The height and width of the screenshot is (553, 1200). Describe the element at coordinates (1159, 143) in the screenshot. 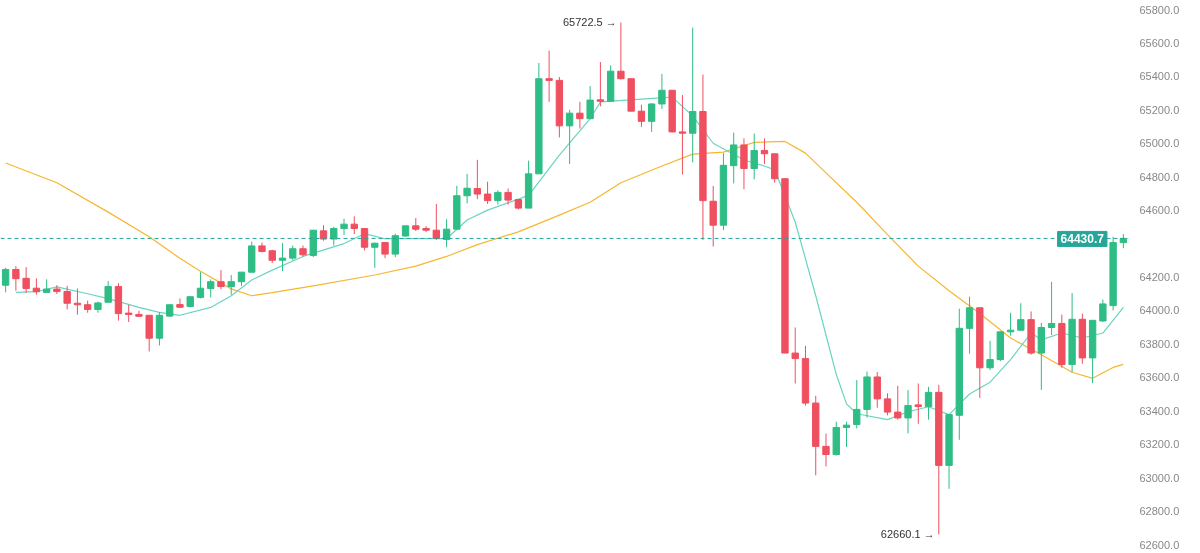

I see `y-tick-label: 65000.0` at that location.